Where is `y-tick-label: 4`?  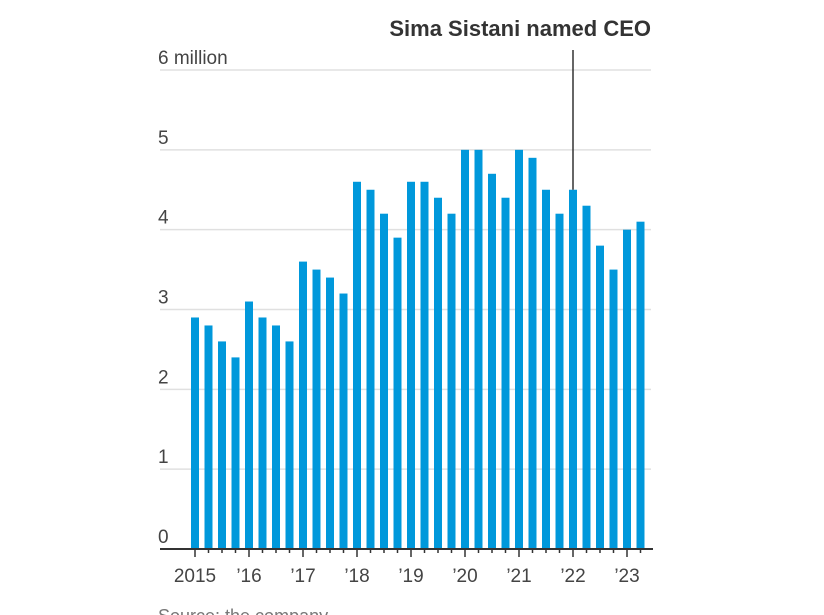
y-tick-label: 4 is located at coordinates (163, 218).